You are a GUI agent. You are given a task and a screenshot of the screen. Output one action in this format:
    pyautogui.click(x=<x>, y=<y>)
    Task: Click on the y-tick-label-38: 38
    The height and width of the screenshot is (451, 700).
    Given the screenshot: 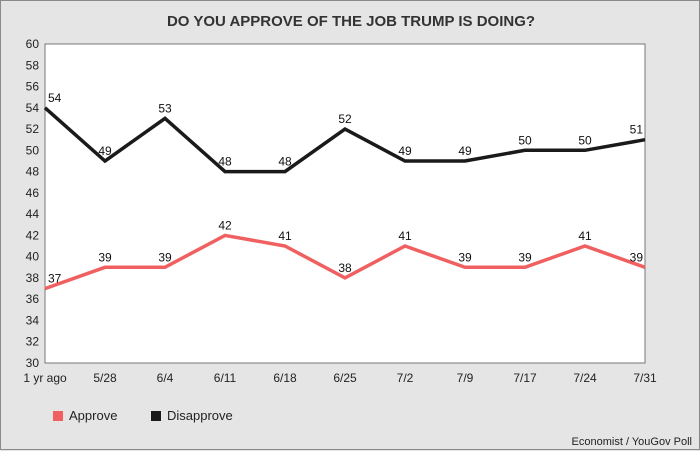 What is the action you would take?
    pyautogui.click(x=33, y=278)
    